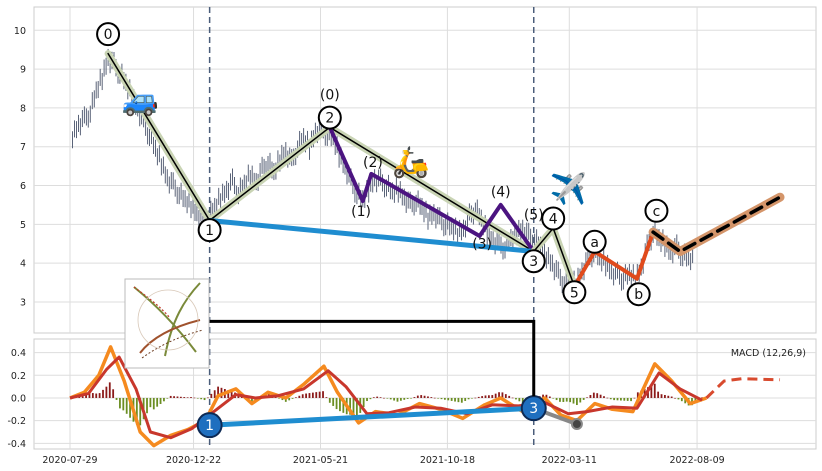  I want to click on projection-line, so click(716, 224).